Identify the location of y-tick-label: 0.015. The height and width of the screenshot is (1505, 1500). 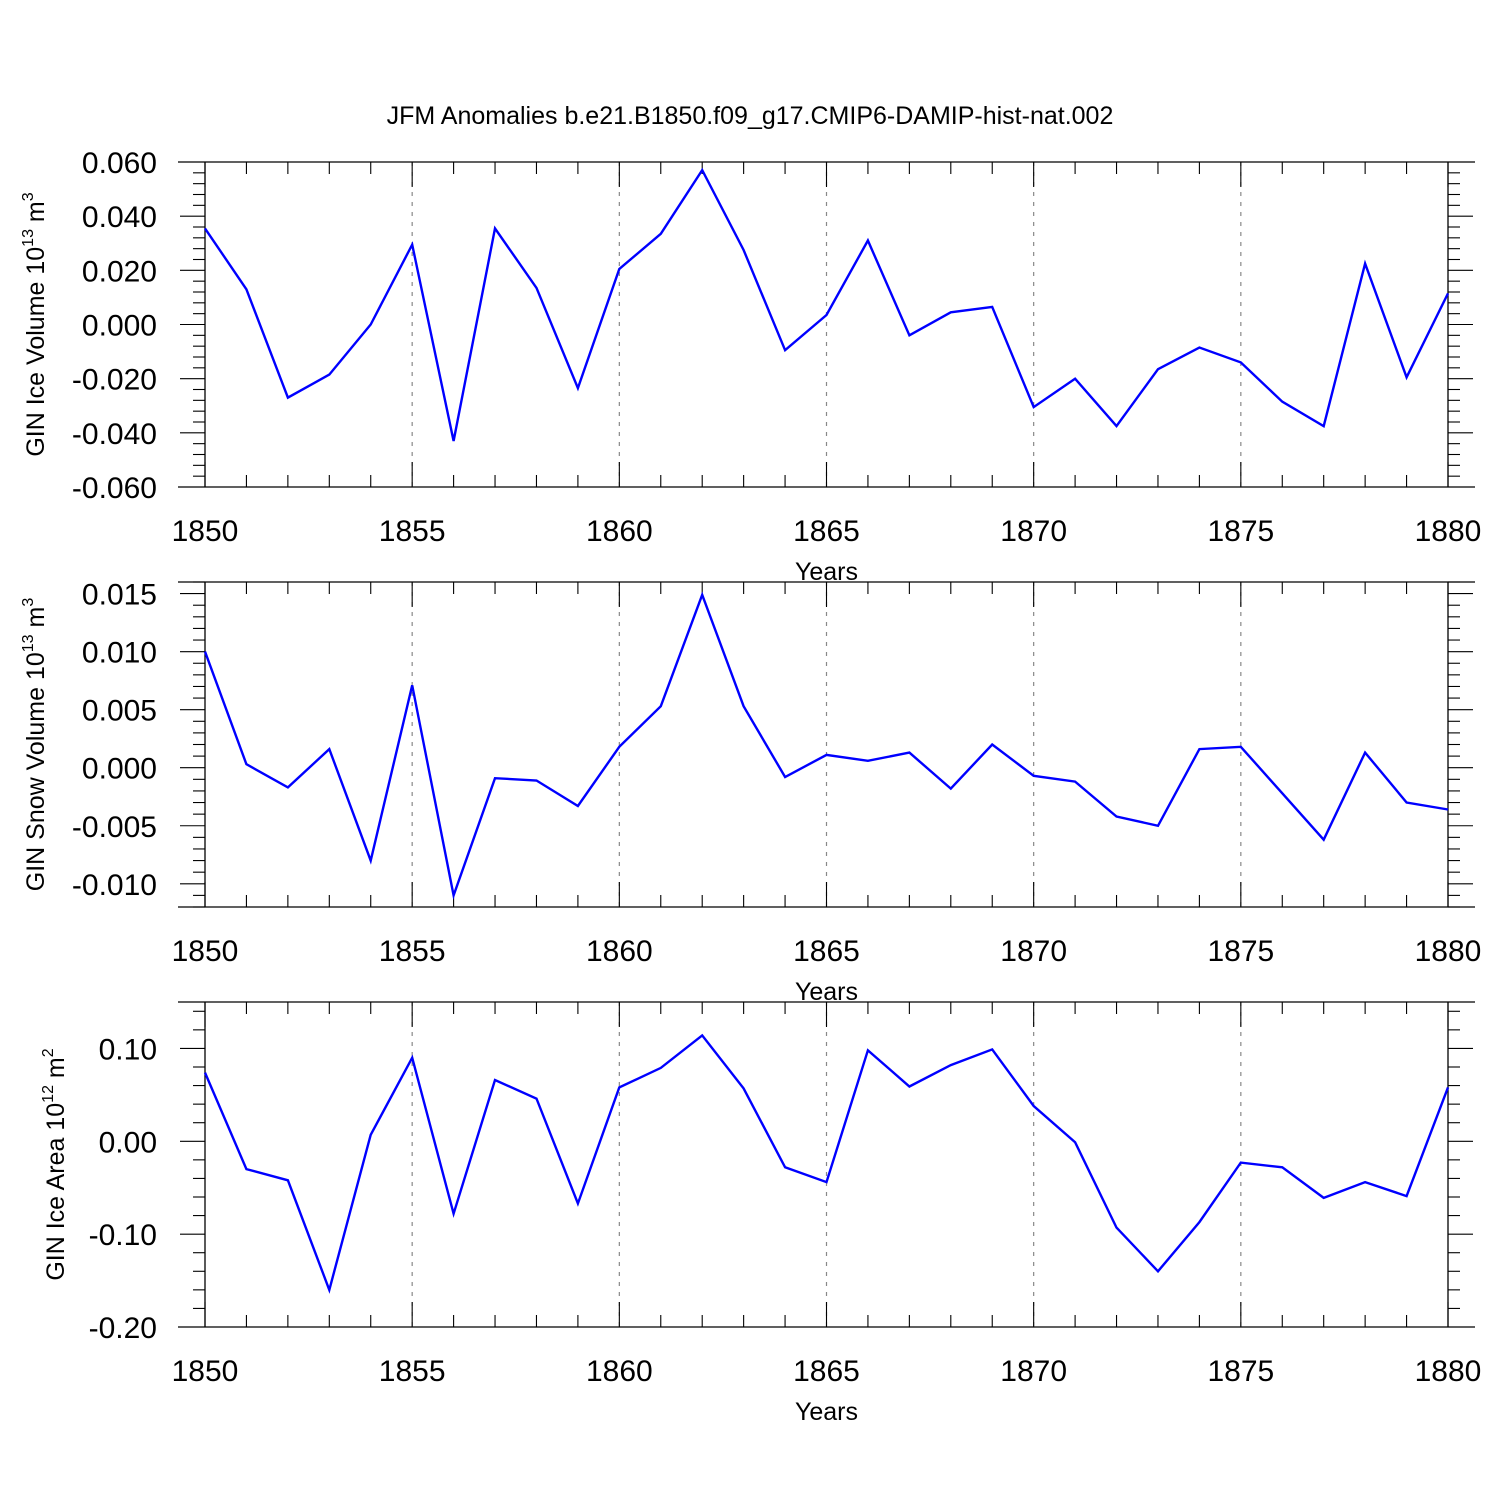
(119, 595).